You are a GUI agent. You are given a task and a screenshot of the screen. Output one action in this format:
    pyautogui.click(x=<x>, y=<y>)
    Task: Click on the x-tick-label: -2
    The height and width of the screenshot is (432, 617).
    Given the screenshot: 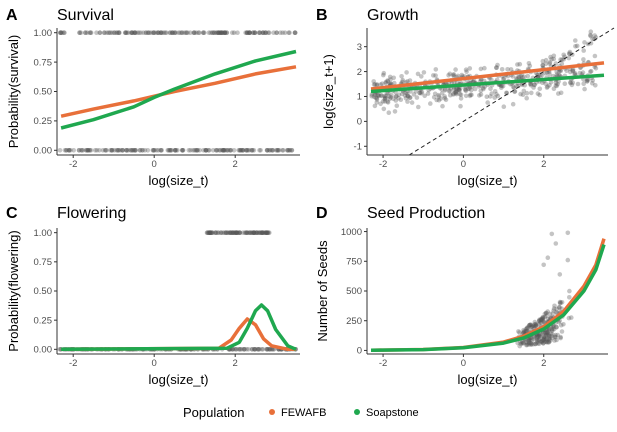 What is the action you would take?
    pyautogui.click(x=73, y=164)
    